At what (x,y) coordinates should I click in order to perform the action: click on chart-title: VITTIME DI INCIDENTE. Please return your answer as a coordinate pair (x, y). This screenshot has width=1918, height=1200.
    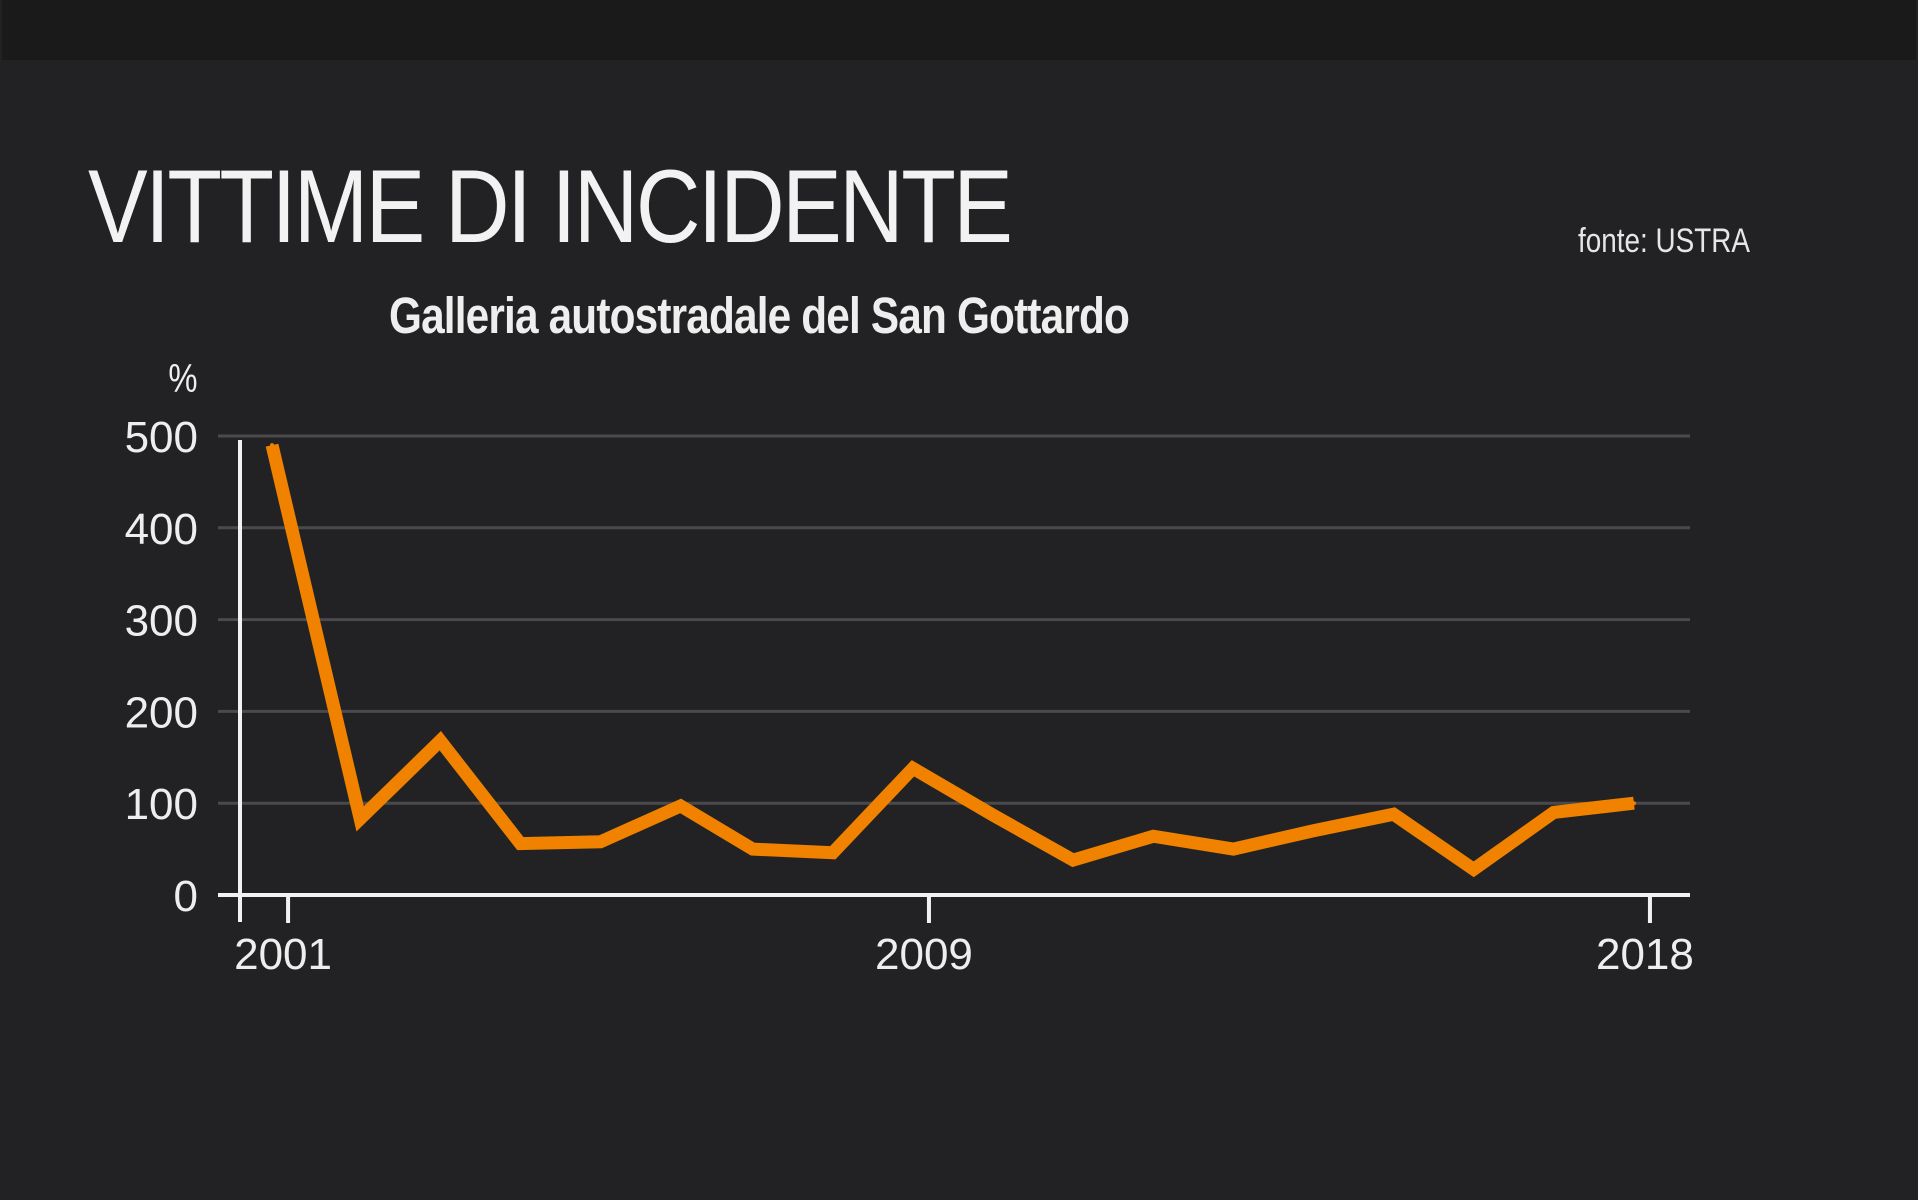
    Looking at the image, I should click on (550, 207).